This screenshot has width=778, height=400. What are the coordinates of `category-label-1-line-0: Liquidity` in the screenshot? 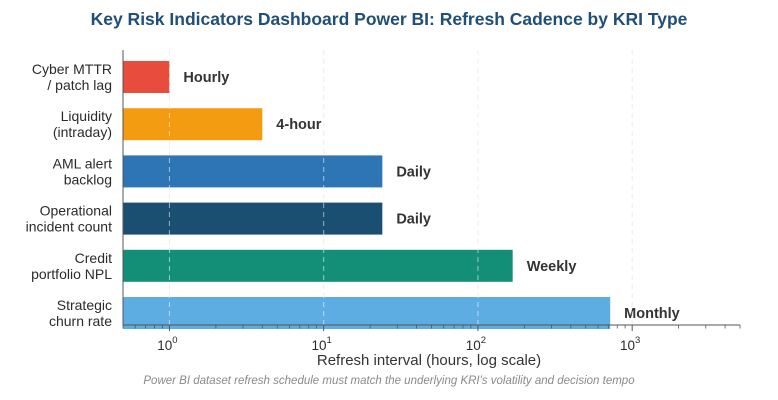 It's located at (86, 116).